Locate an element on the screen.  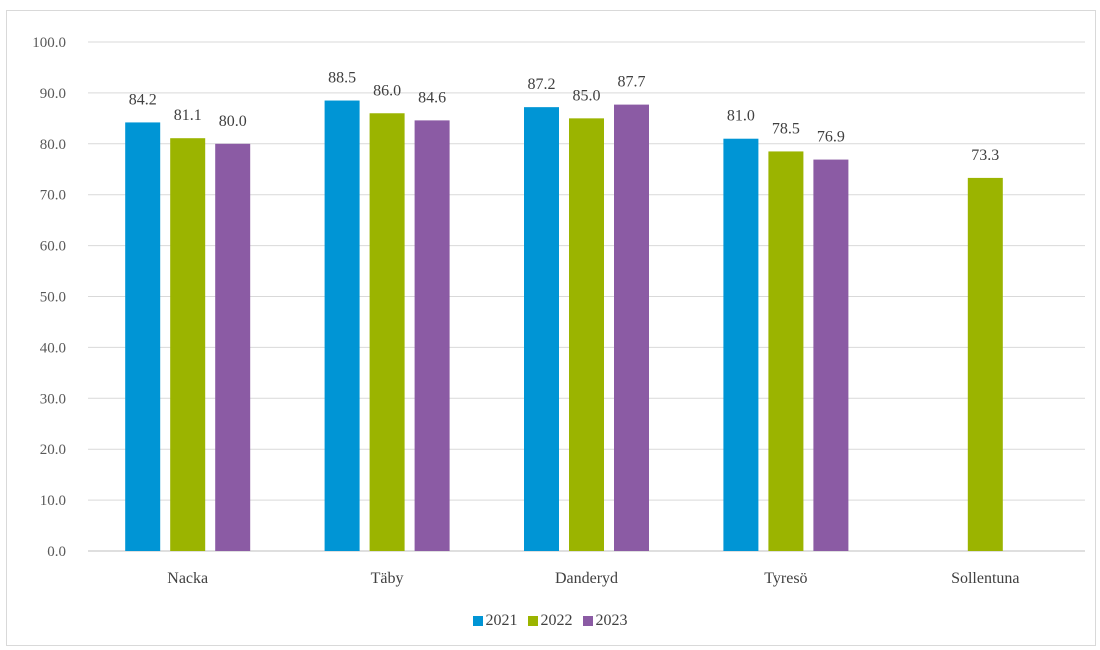
data-label: 88.5 is located at coordinates (342, 78).